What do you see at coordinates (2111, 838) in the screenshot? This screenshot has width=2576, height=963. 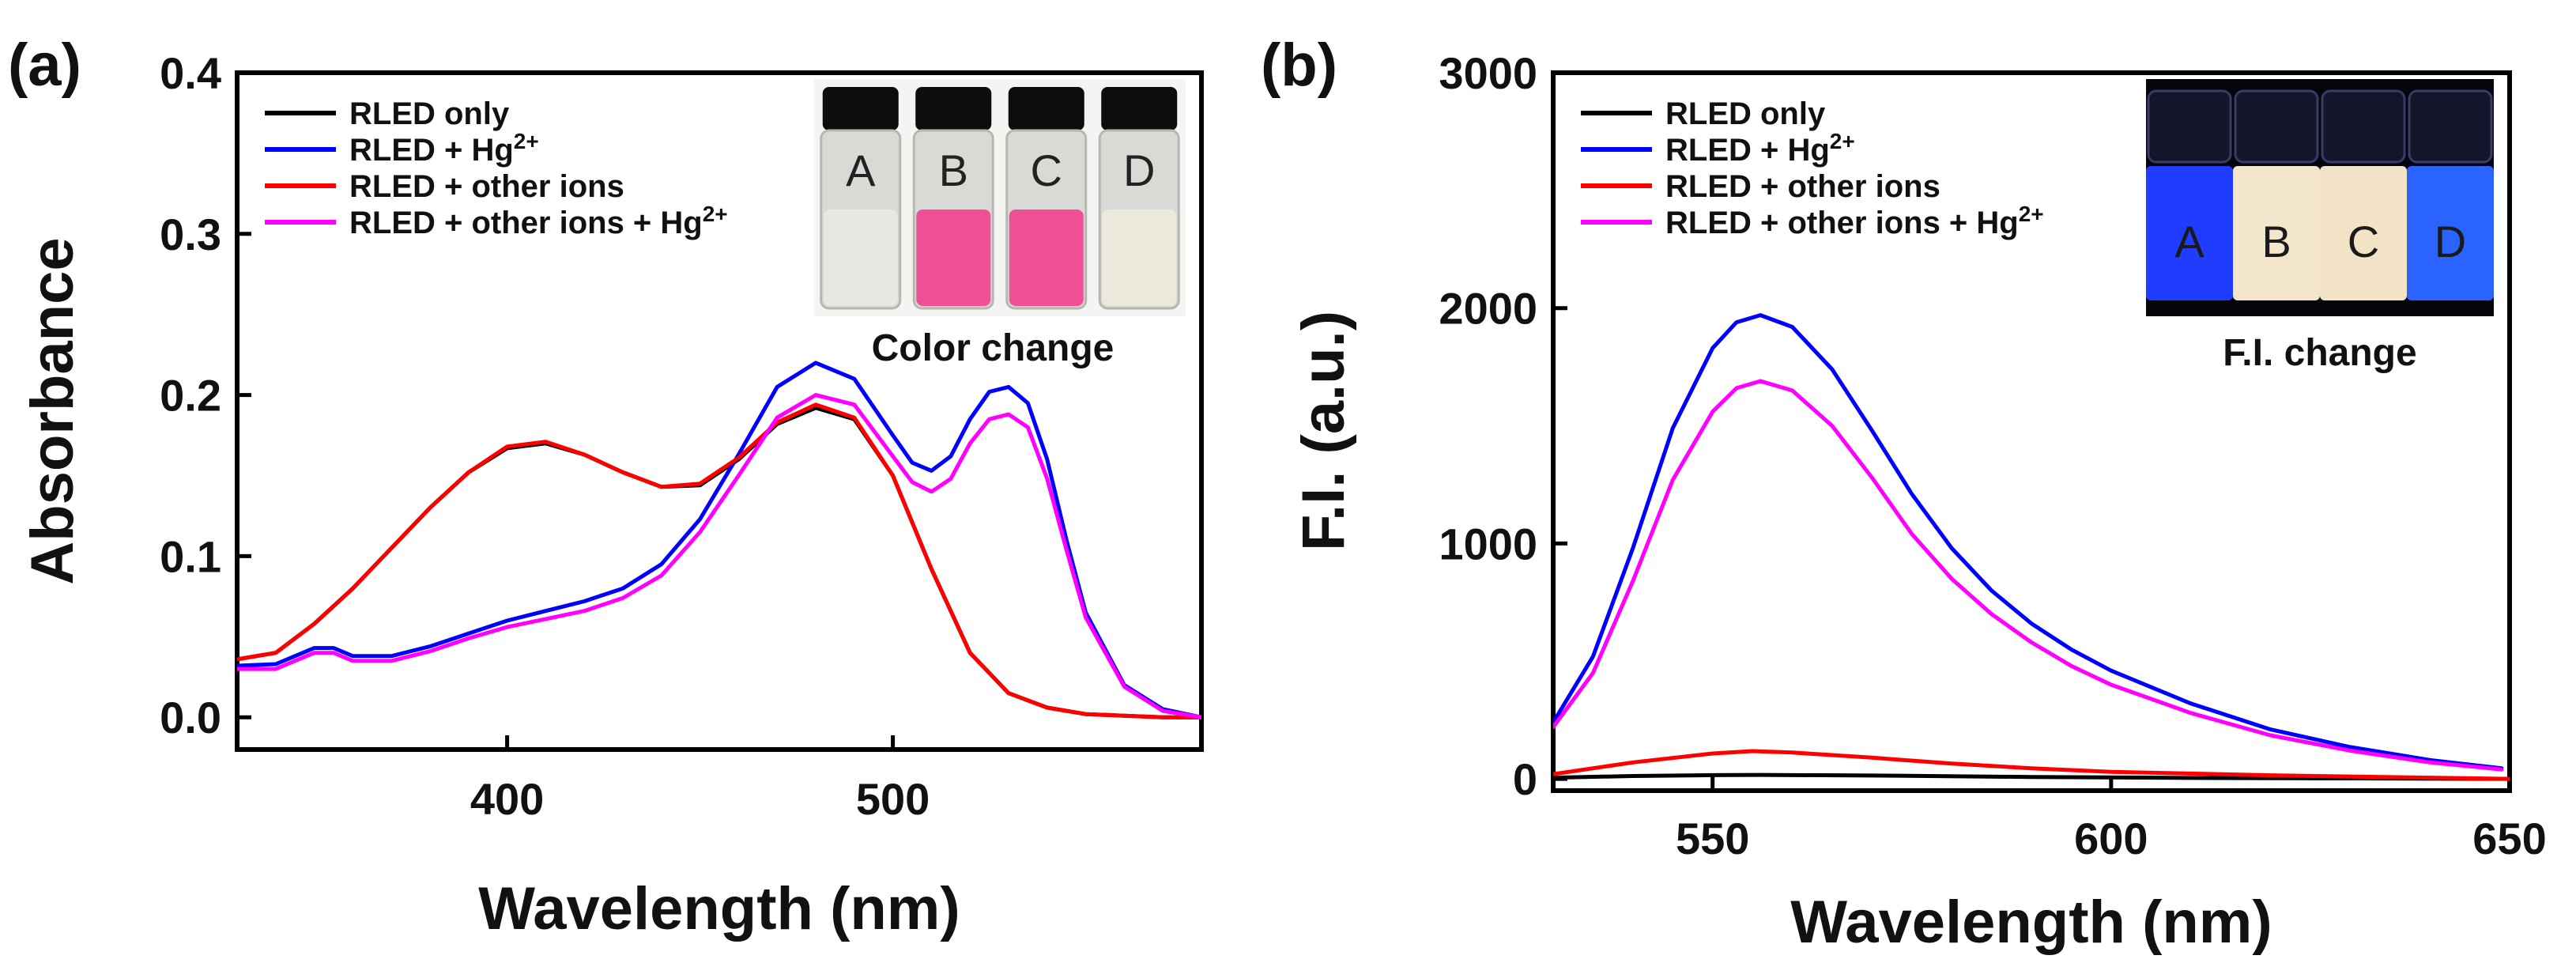 I see `x-tick-label: 600` at bounding box center [2111, 838].